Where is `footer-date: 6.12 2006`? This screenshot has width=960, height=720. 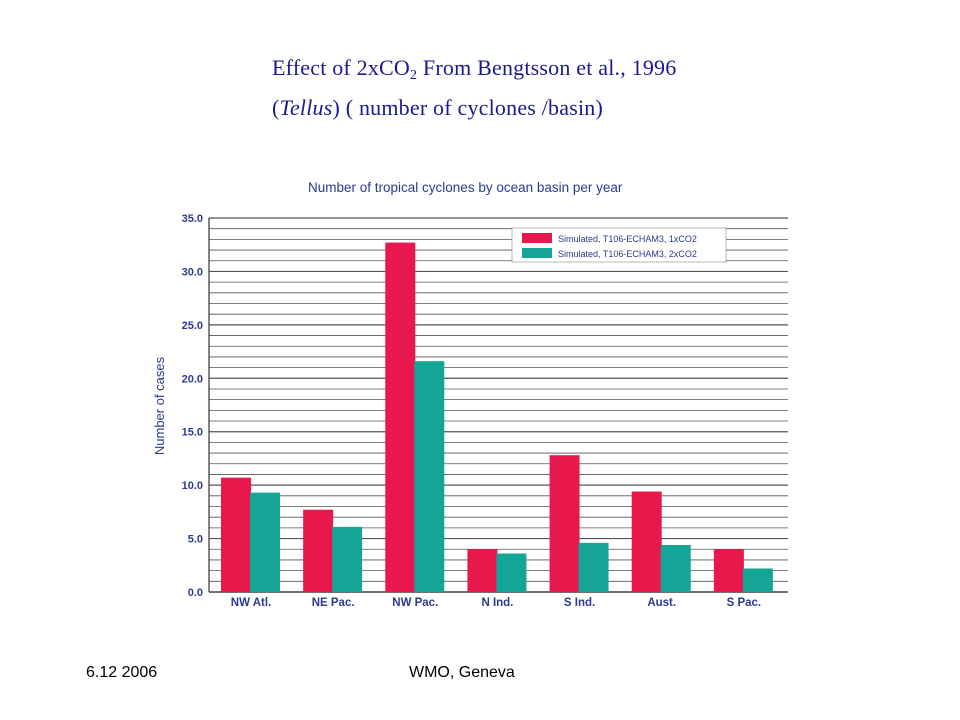
footer-date: 6.12 2006 is located at coordinates (122, 672).